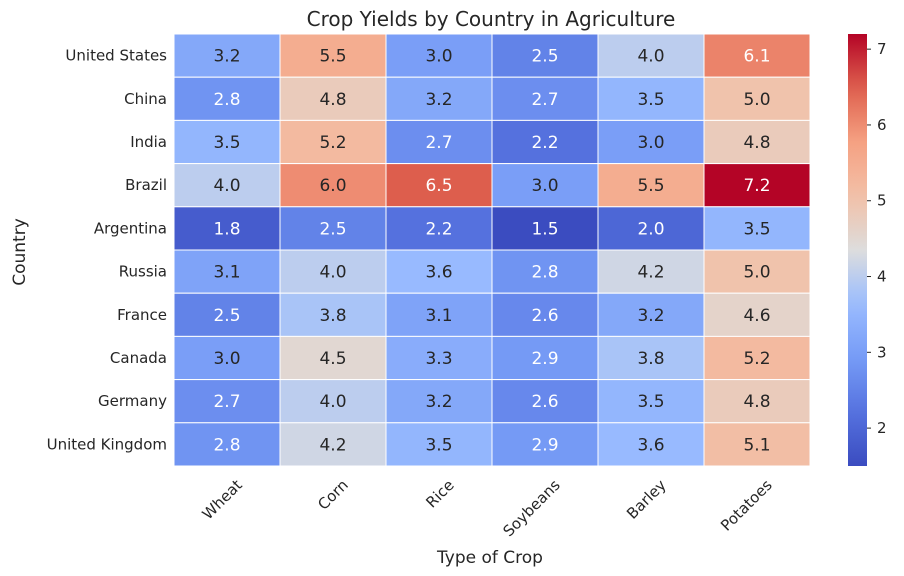 The height and width of the screenshot is (576, 904). I want to click on column-tick-label: Potatoes, so click(746, 505).